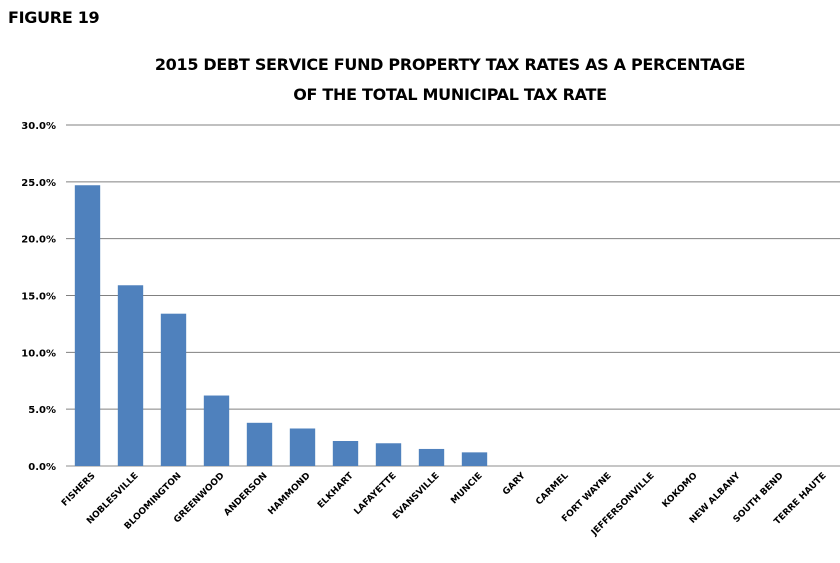 The width and height of the screenshot is (840, 563). What do you see at coordinates (245, 494) in the screenshot?
I see `x-tick-label: ANDERSON` at bounding box center [245, 494].